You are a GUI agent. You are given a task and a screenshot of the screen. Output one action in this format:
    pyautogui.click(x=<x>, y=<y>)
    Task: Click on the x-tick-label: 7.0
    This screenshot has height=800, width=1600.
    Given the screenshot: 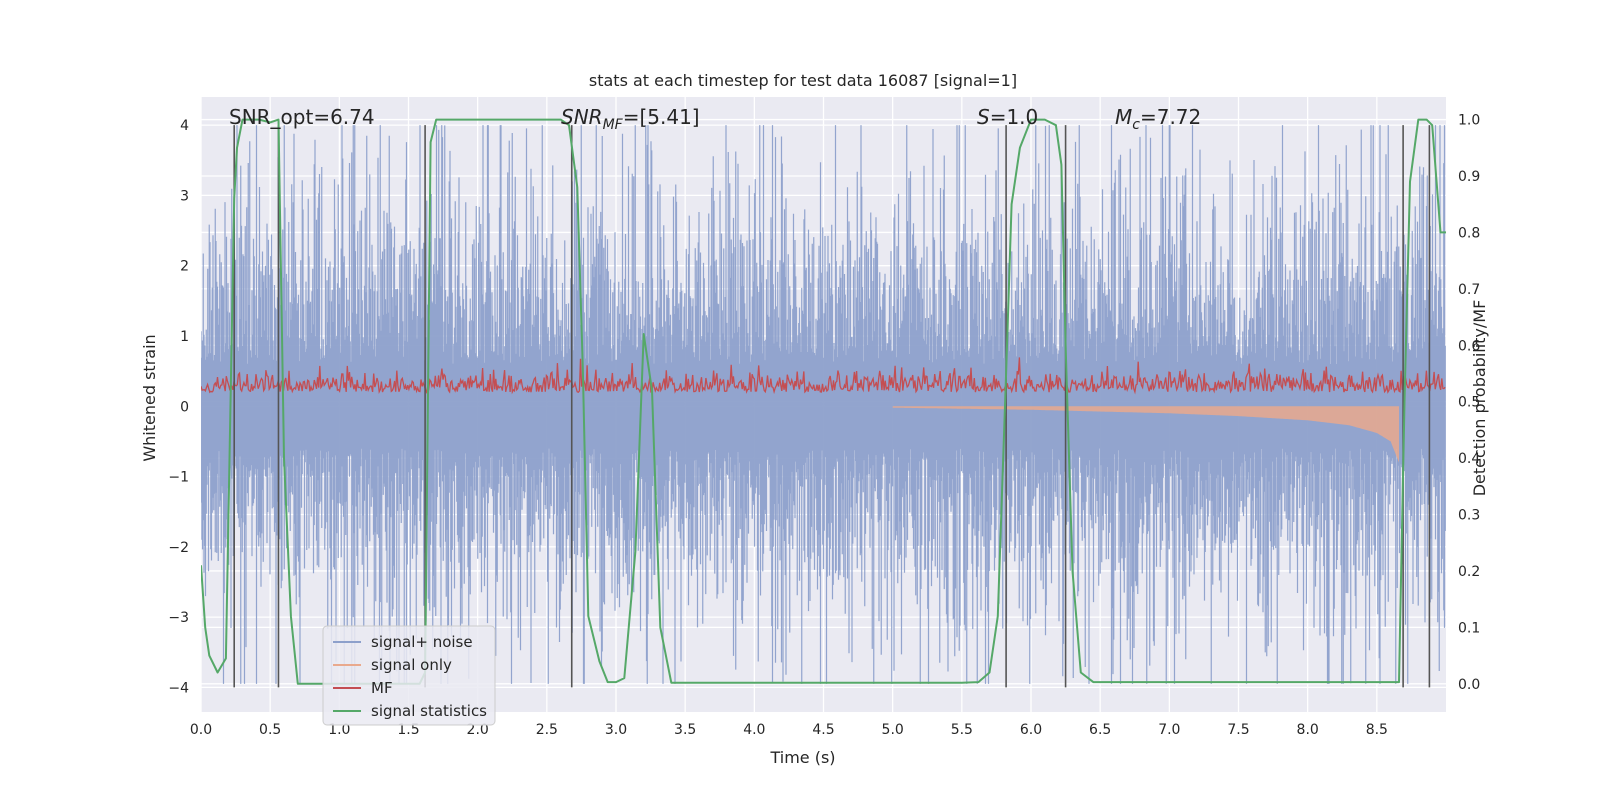 What is the action you would take?
    pyautogui.click(x=1169, y=730)
    